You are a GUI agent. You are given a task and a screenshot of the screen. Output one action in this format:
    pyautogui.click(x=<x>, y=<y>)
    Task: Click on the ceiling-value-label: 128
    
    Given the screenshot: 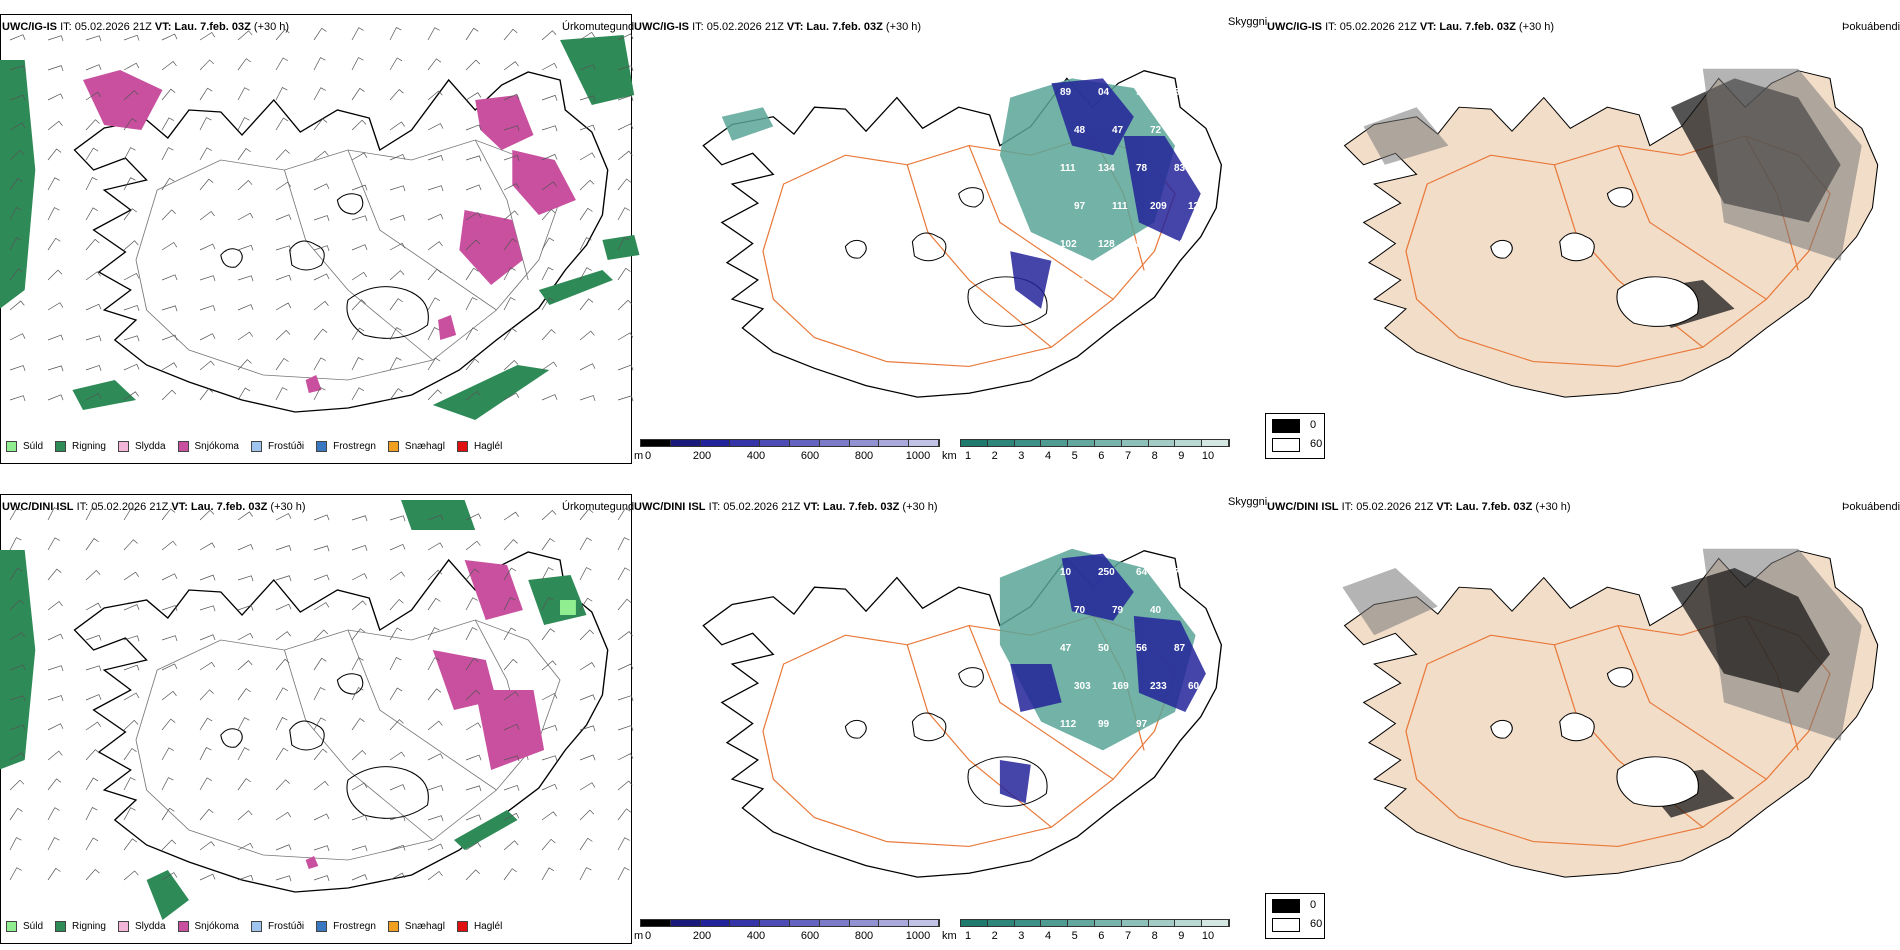 What is the action you would take?
    pyautogui.click(x=1106, y=244)
    